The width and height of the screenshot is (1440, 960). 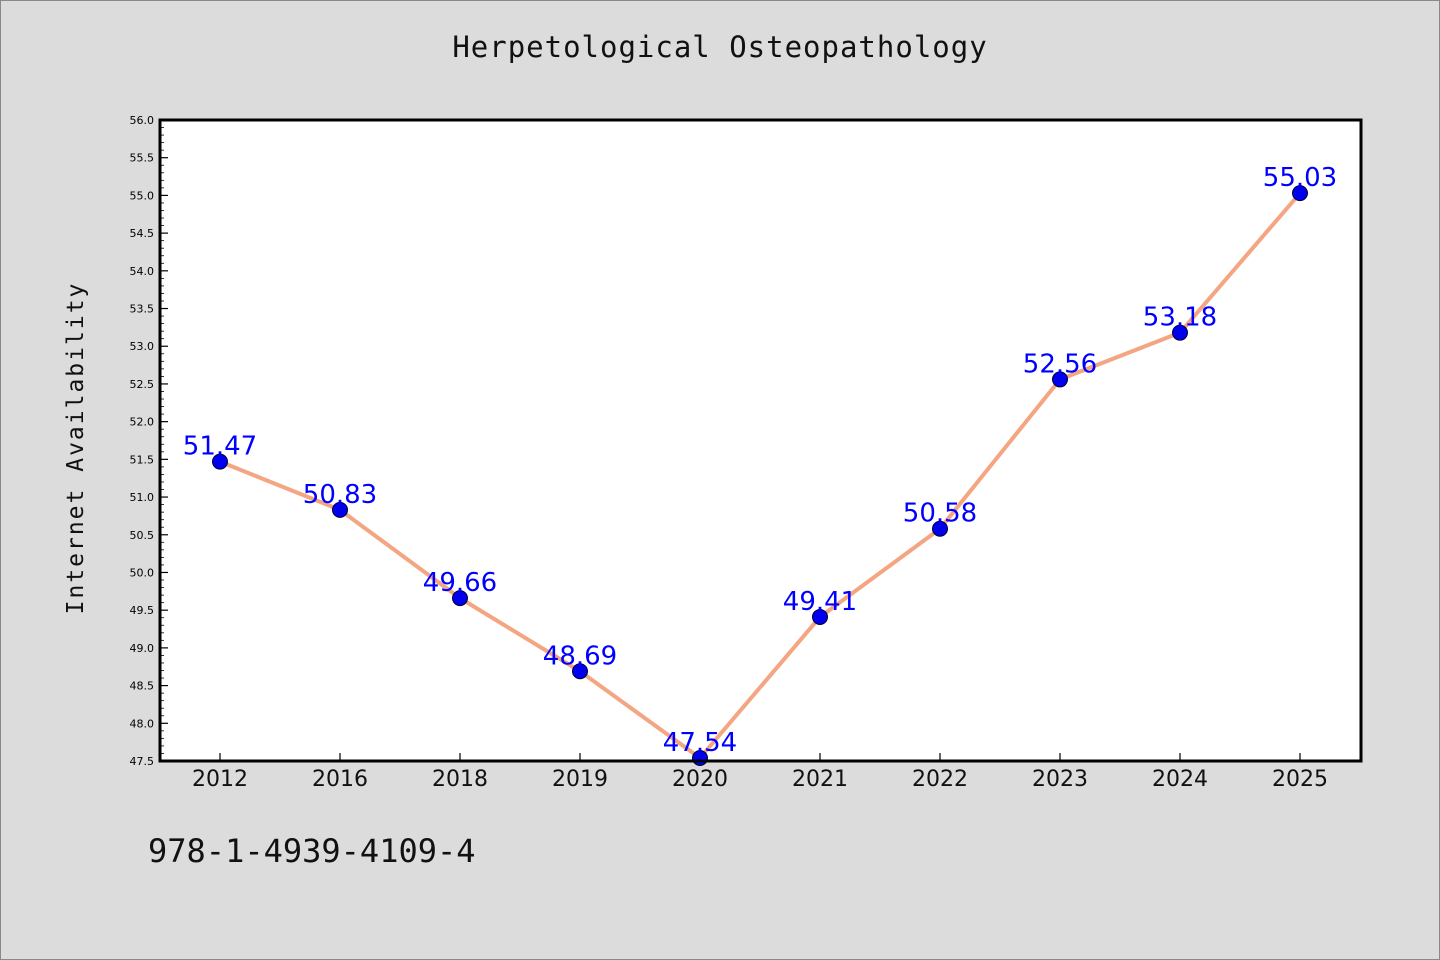 I want to click on isbn-label: 978-1-4939-4109-4, so click(x=312, y=851).